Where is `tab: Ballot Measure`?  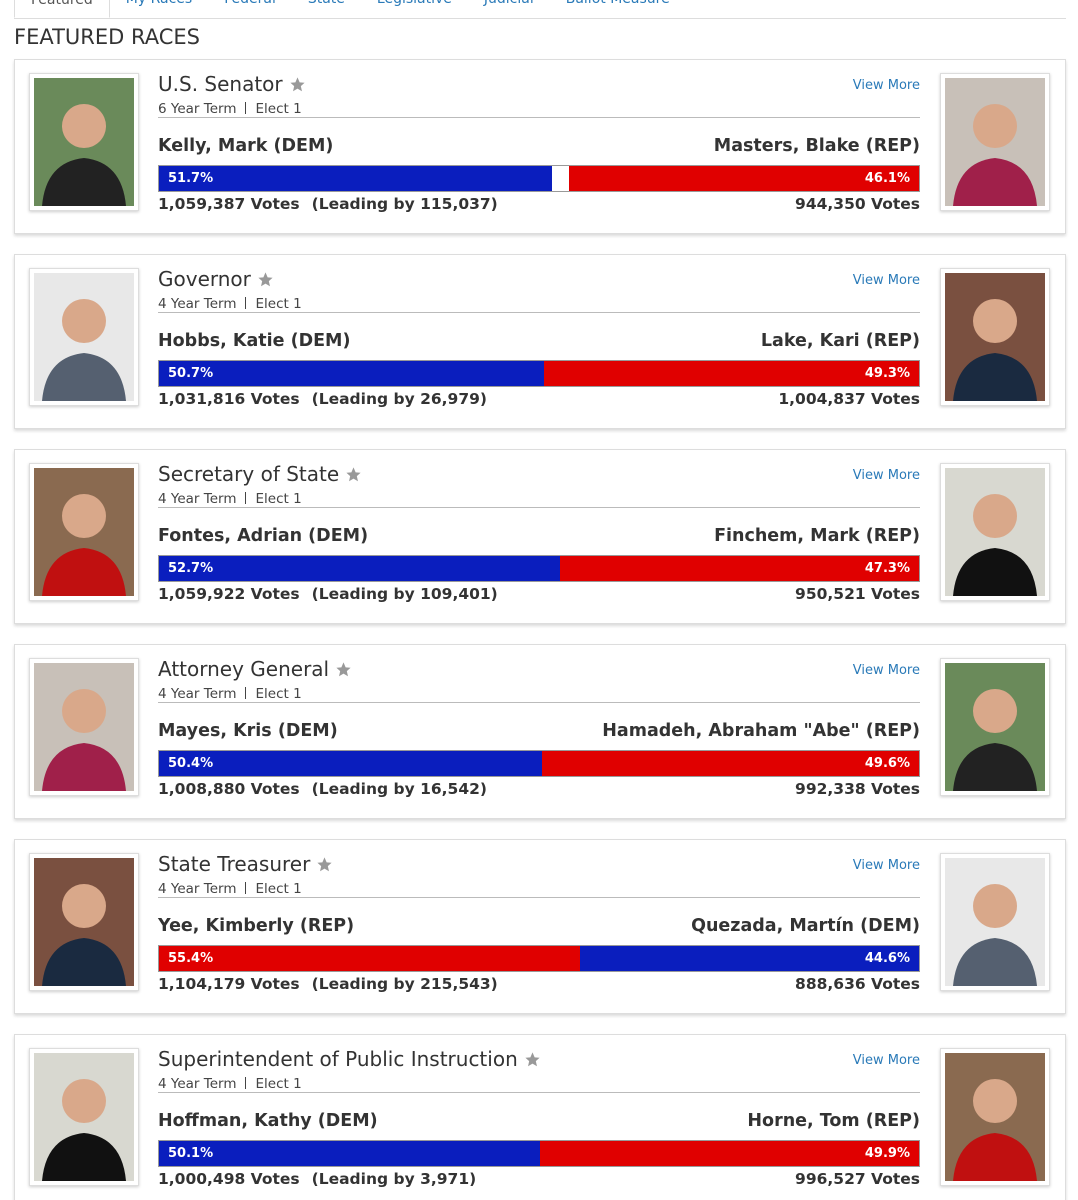 tab: Ballot Measure is located at coordinates (618, 9).